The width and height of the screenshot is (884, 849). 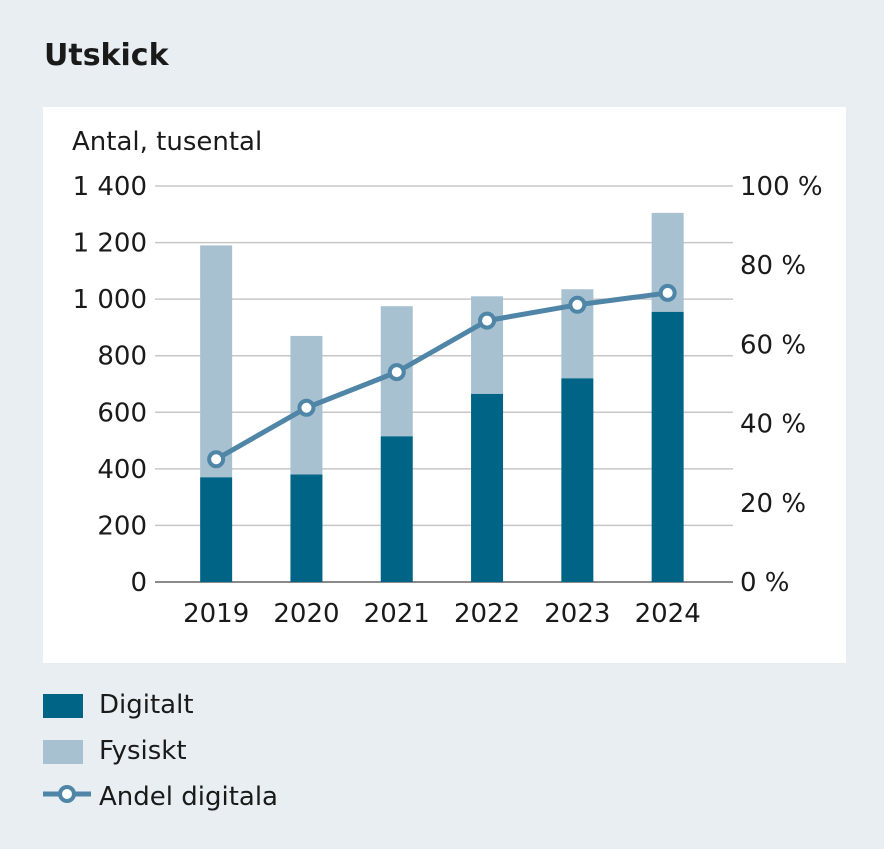 What do you see at coordinates (397, 614) in the screenshot?
I see `x-tick-label: 2021` at bounding box center [397, 614].